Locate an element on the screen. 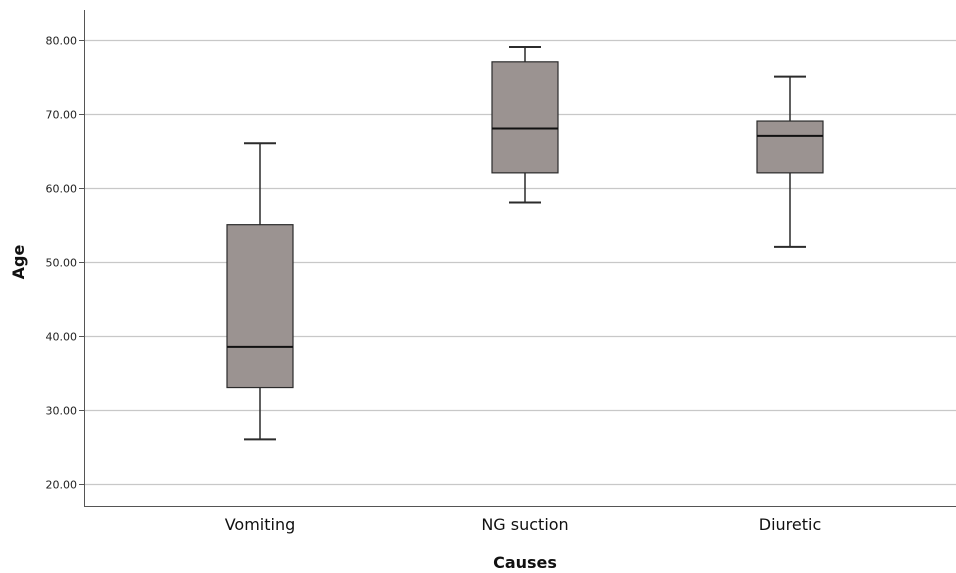  box-diuretic is located at coordinates (790, 161).